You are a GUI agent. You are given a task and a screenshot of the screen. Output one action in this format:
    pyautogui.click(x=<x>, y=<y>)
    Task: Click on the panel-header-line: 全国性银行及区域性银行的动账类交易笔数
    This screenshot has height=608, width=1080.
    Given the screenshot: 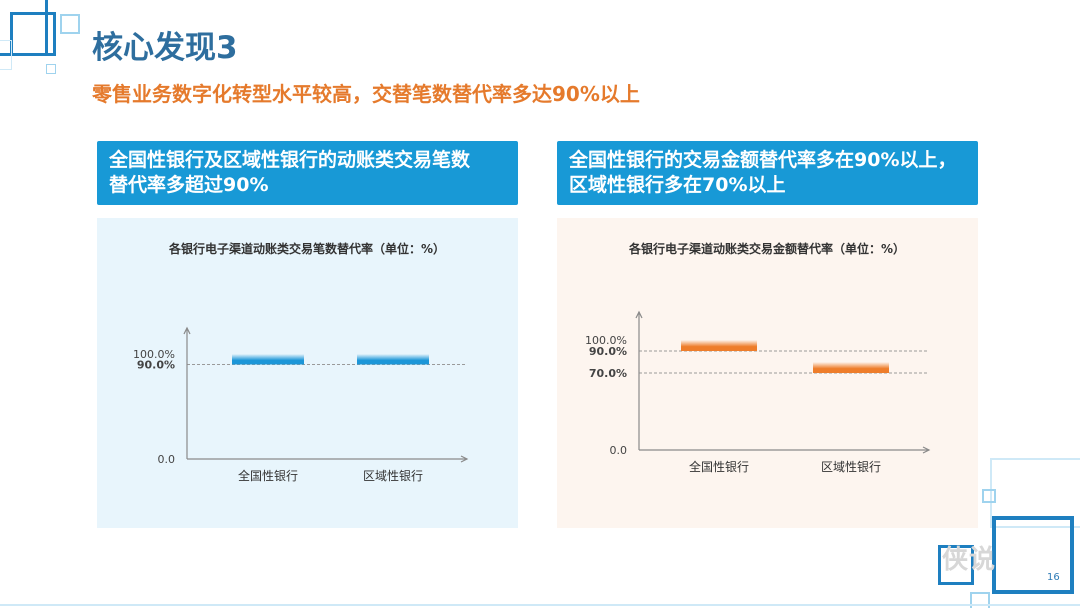 What is the action you would take?
    pyautogui.click(x=290, y=160)
    